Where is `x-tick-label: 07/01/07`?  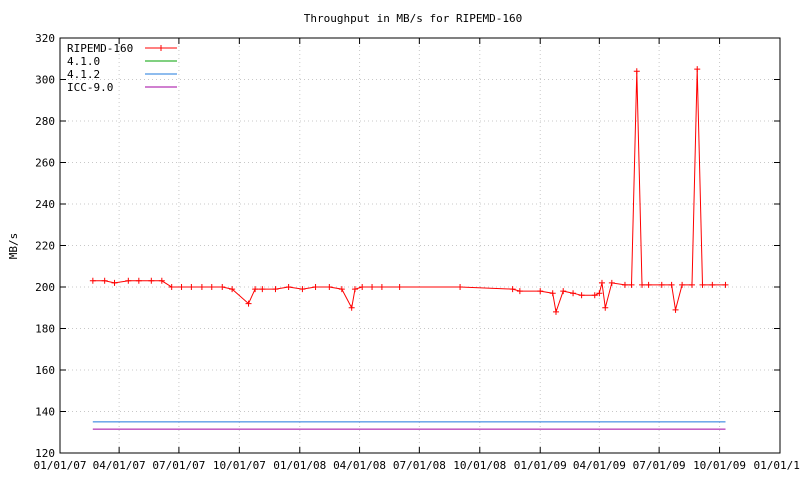 x-tick-label: 07/01/07 is located at coordinates (178, 465).